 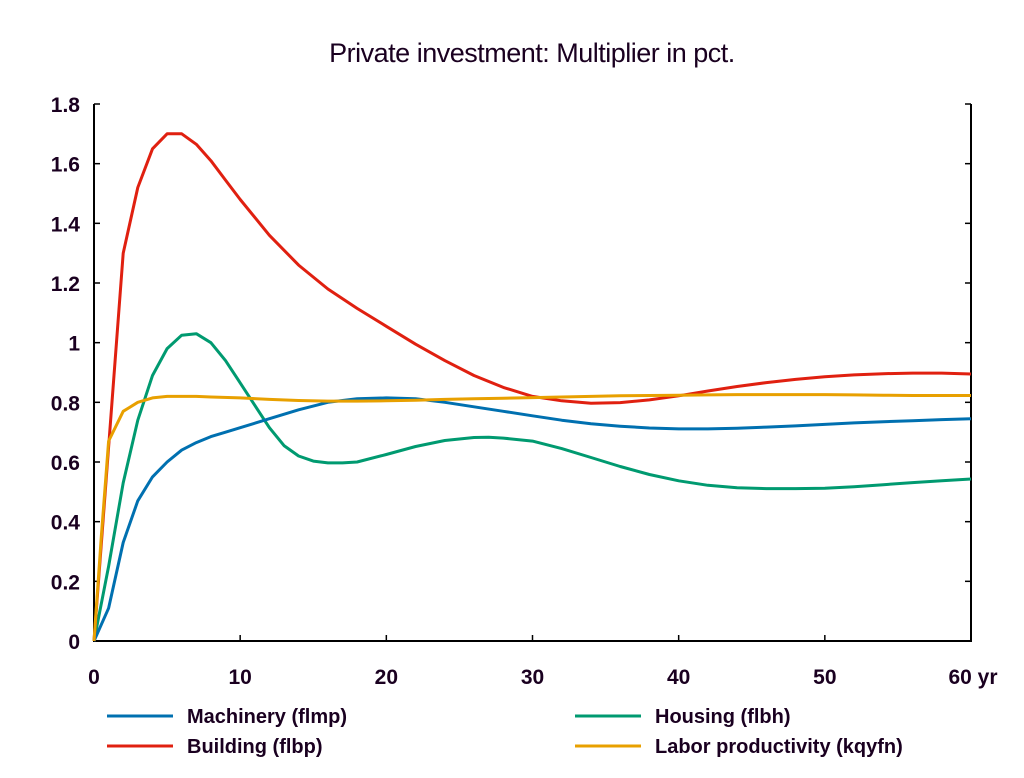 What do you see at coordinates (239, 677) in the screenshot?
I see `x-tick-label: 10` at bounding box center [239, 677].